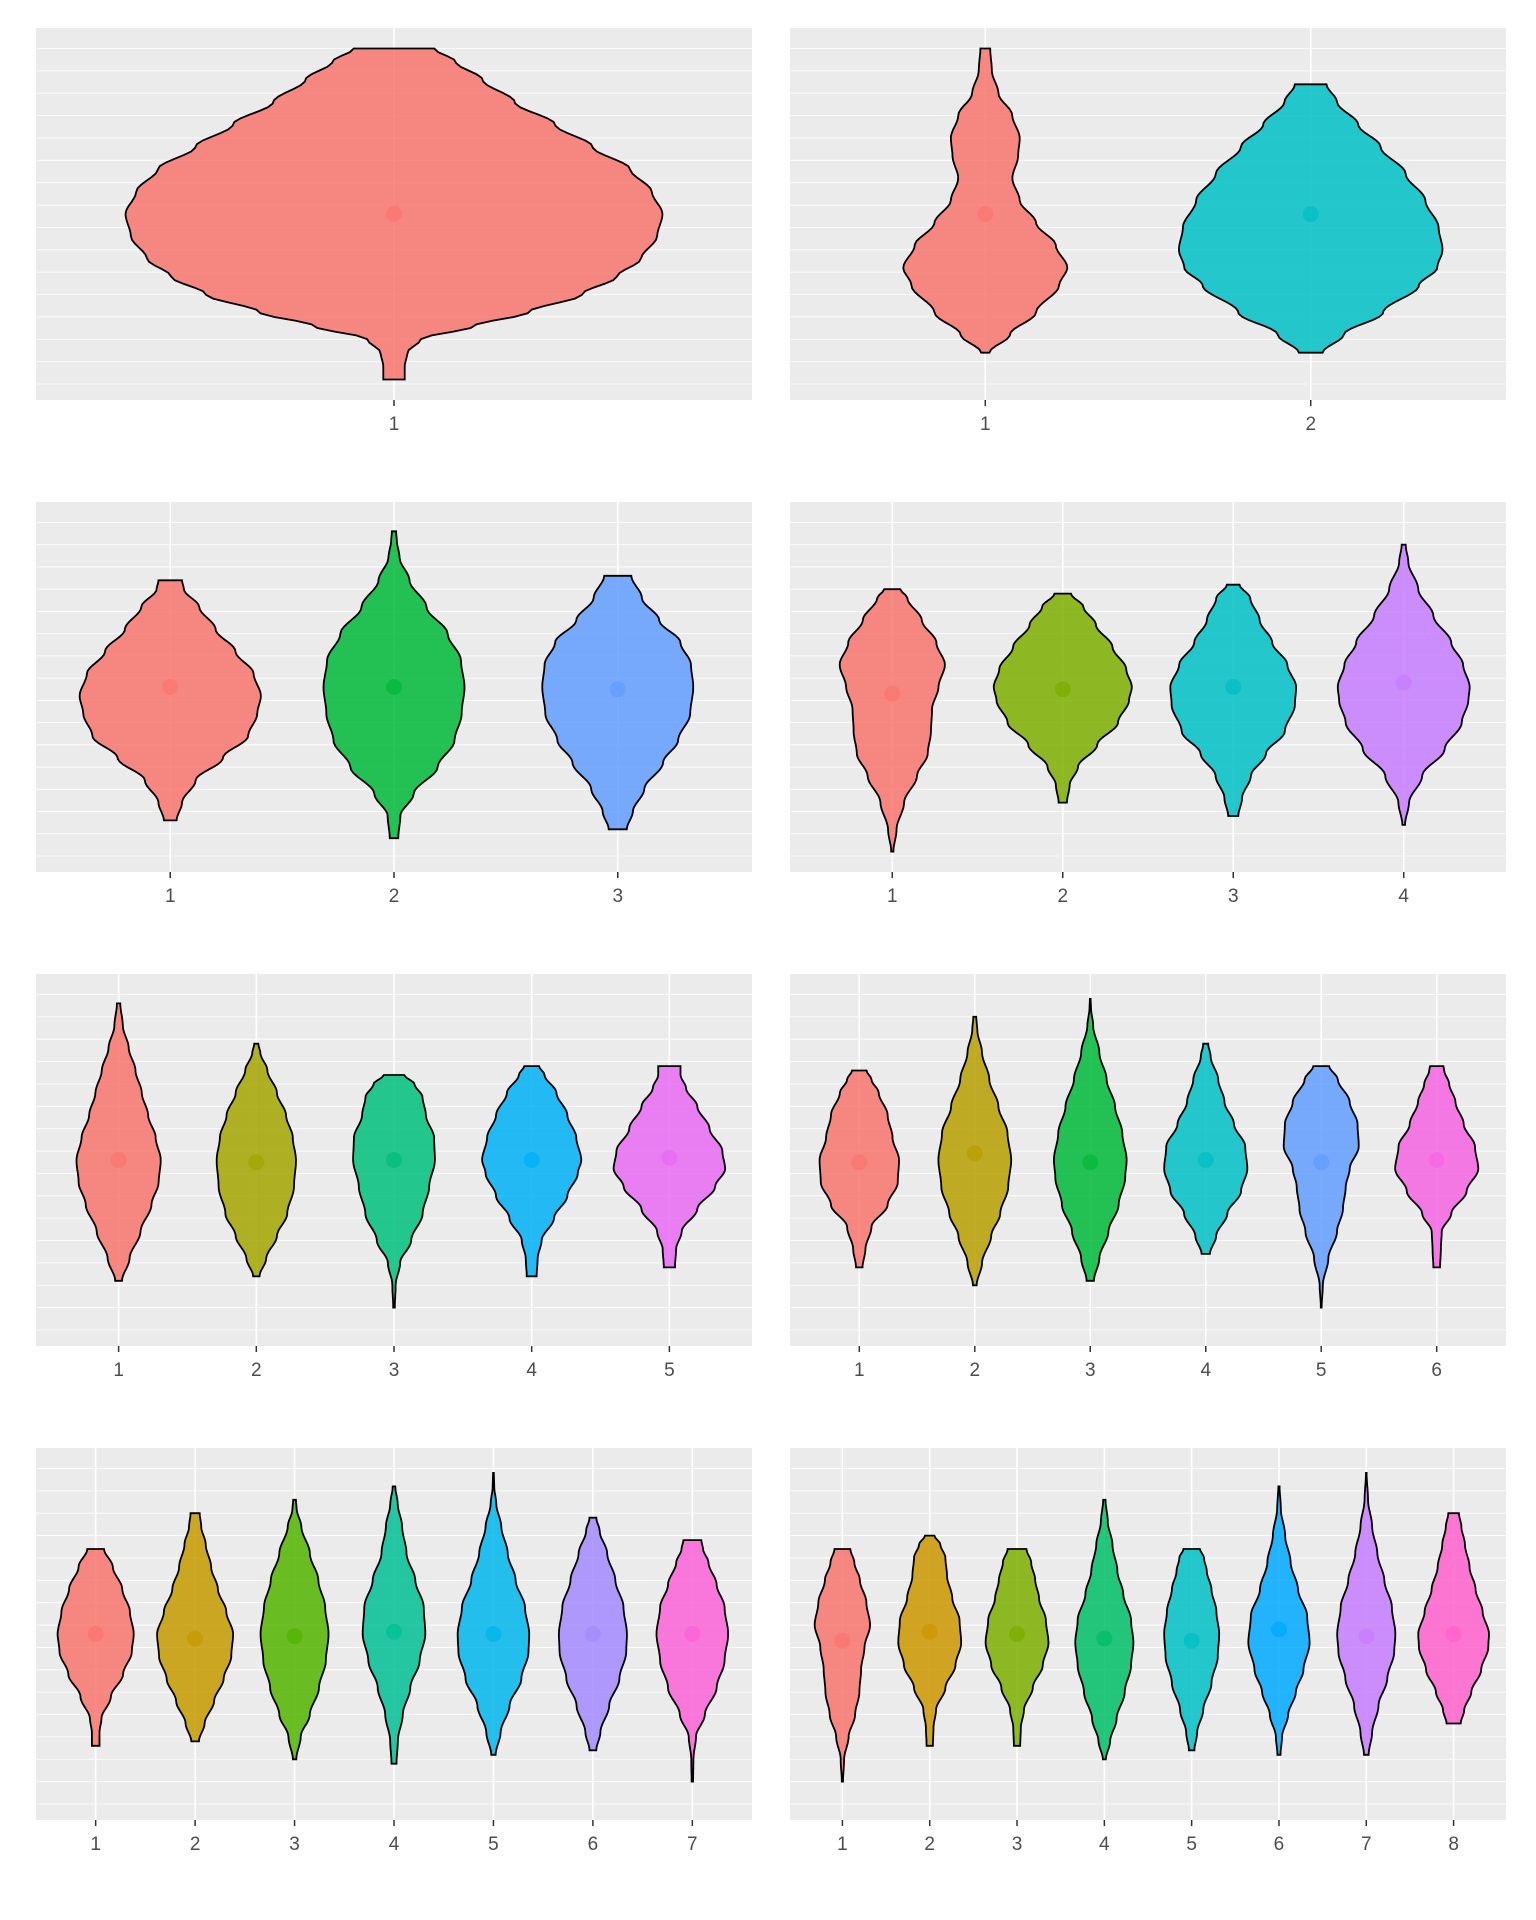 This screenshot has height=1920, width=1536. I want to click on chart-panel-3: 1 2 3, so click(394, 704).